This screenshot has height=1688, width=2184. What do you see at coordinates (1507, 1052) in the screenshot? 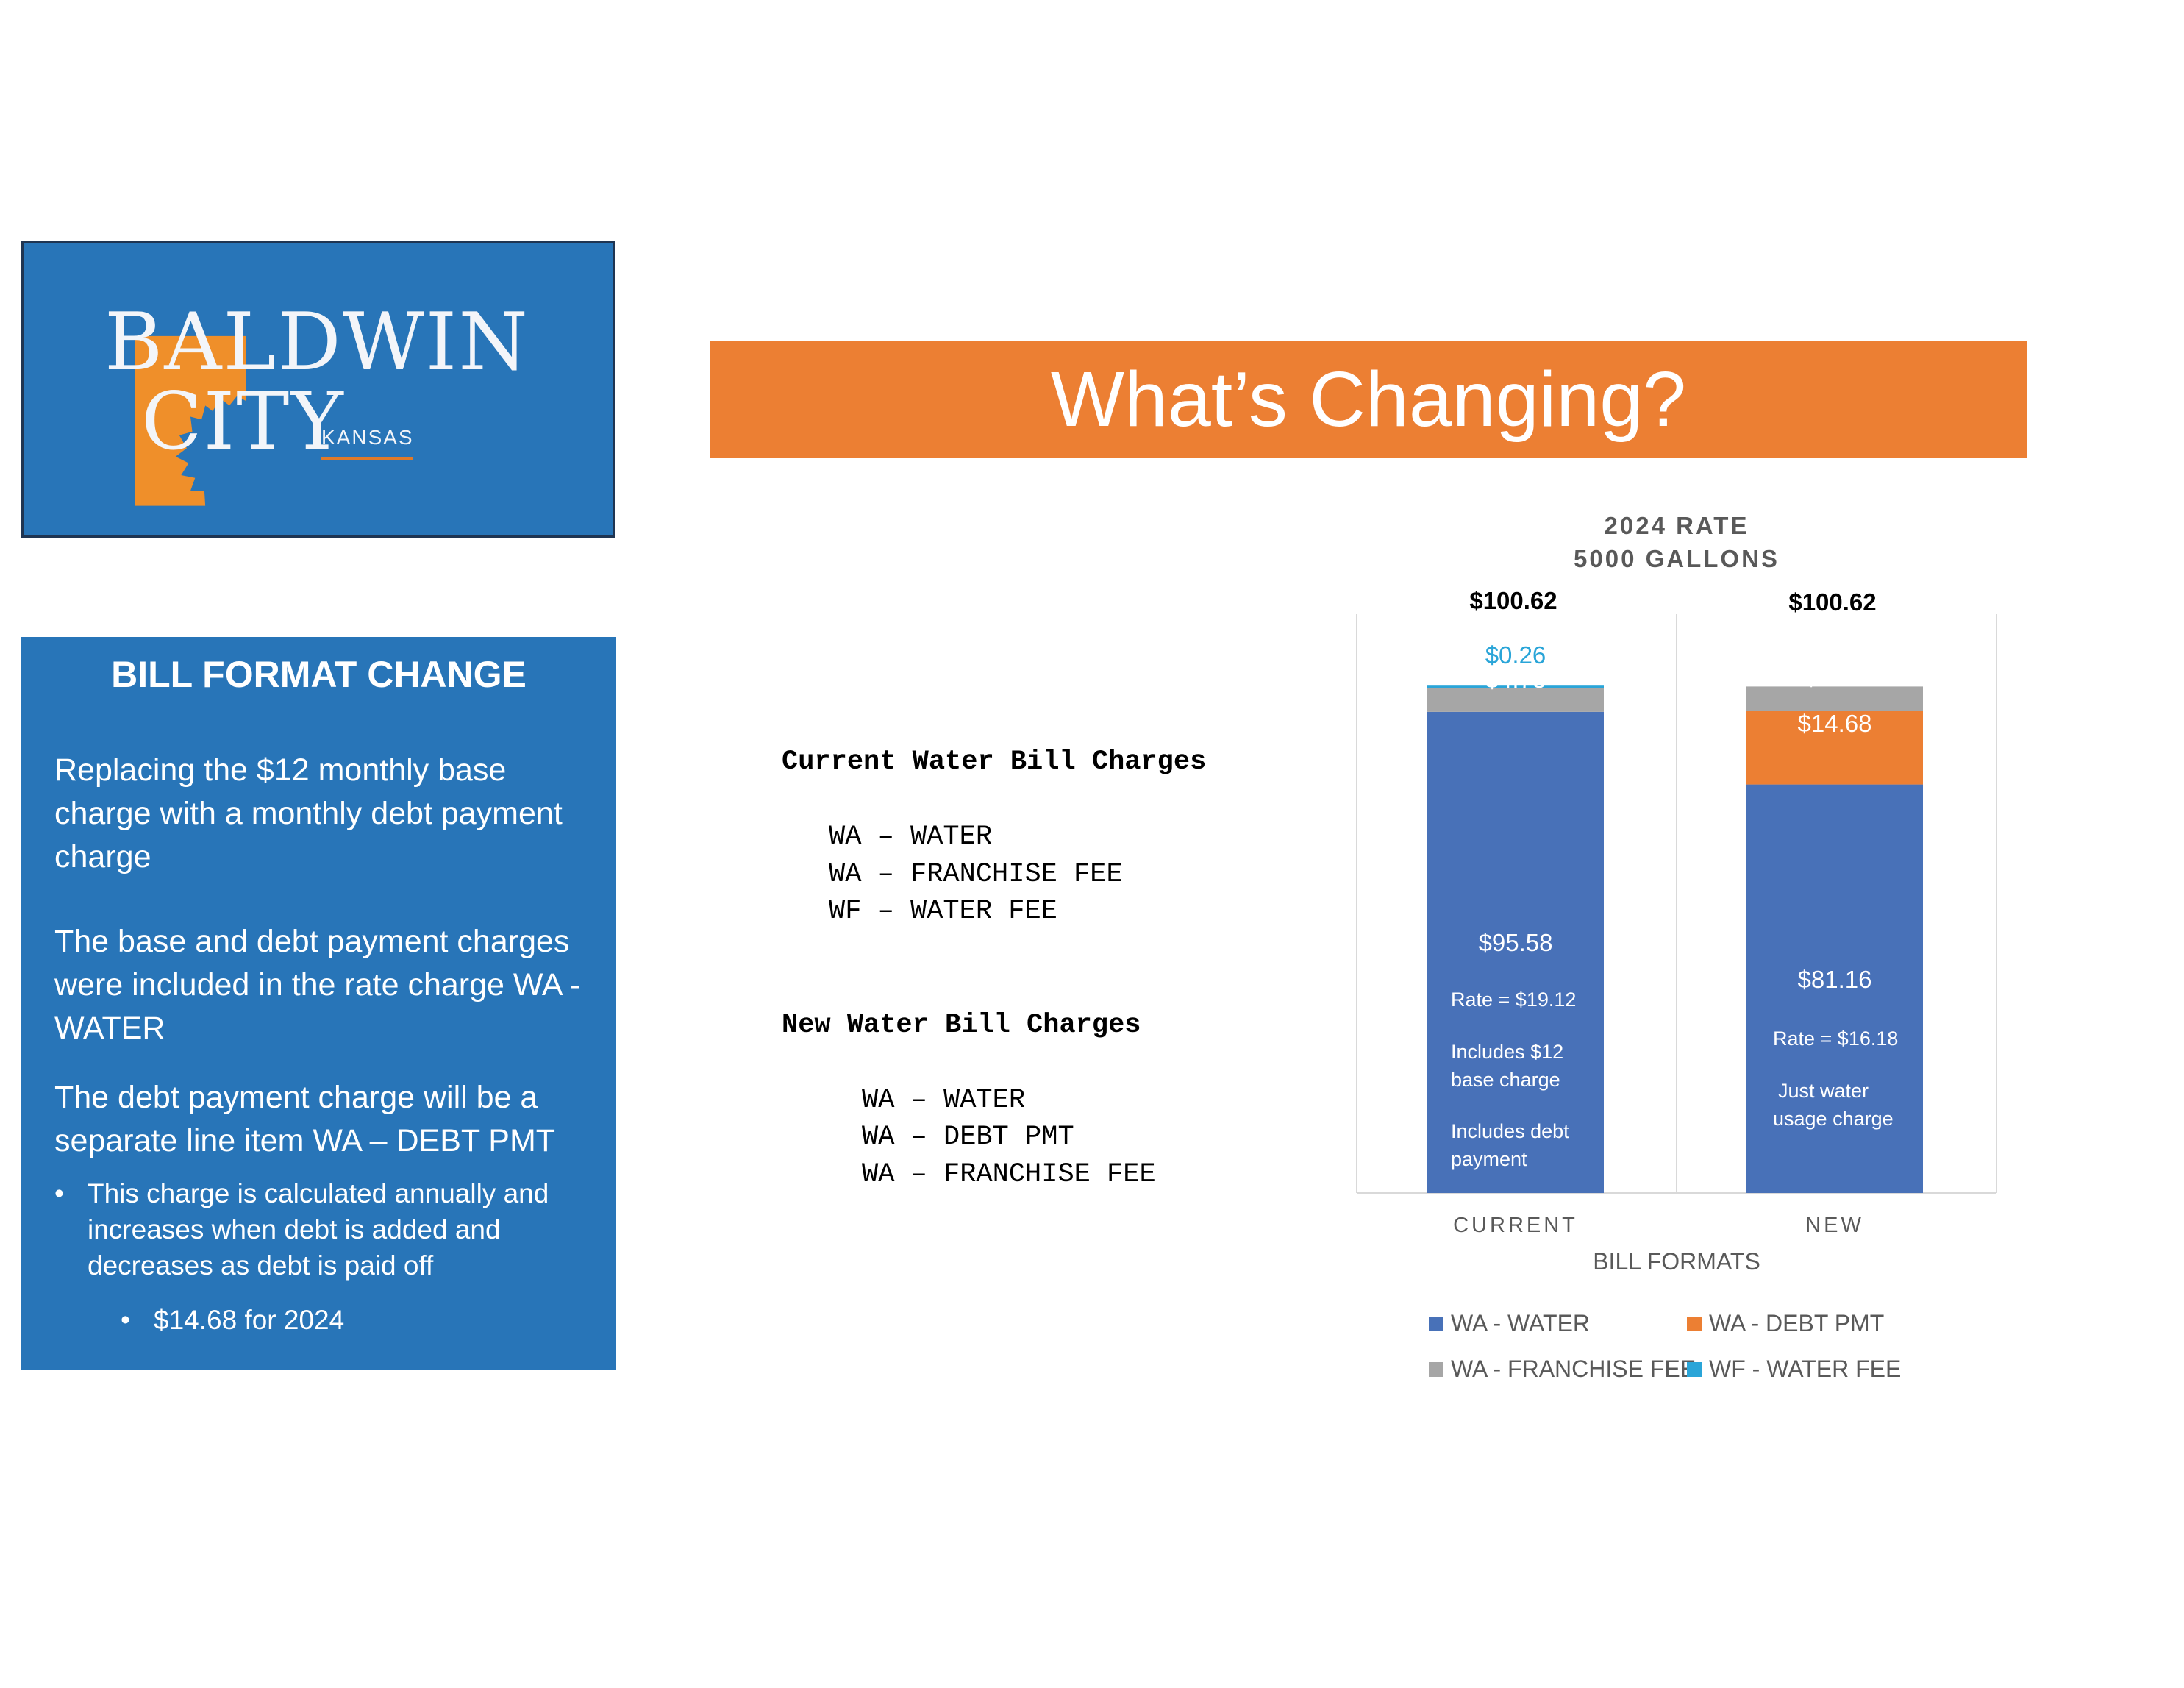
I see `annotation-text: Includes $12` at bounding box center [1507, 1052].